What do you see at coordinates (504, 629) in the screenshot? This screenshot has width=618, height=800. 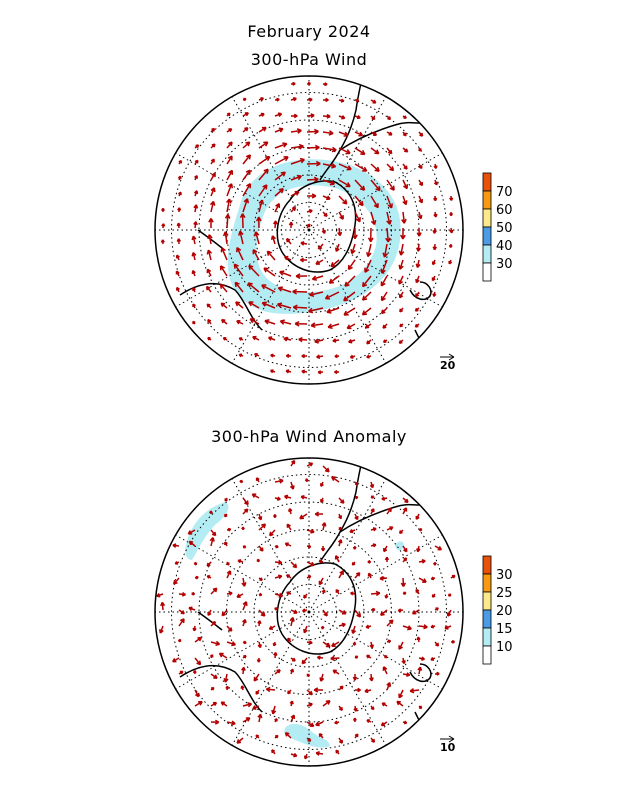 I see `colorbar-label: 15` at bounding box center [504, 629].